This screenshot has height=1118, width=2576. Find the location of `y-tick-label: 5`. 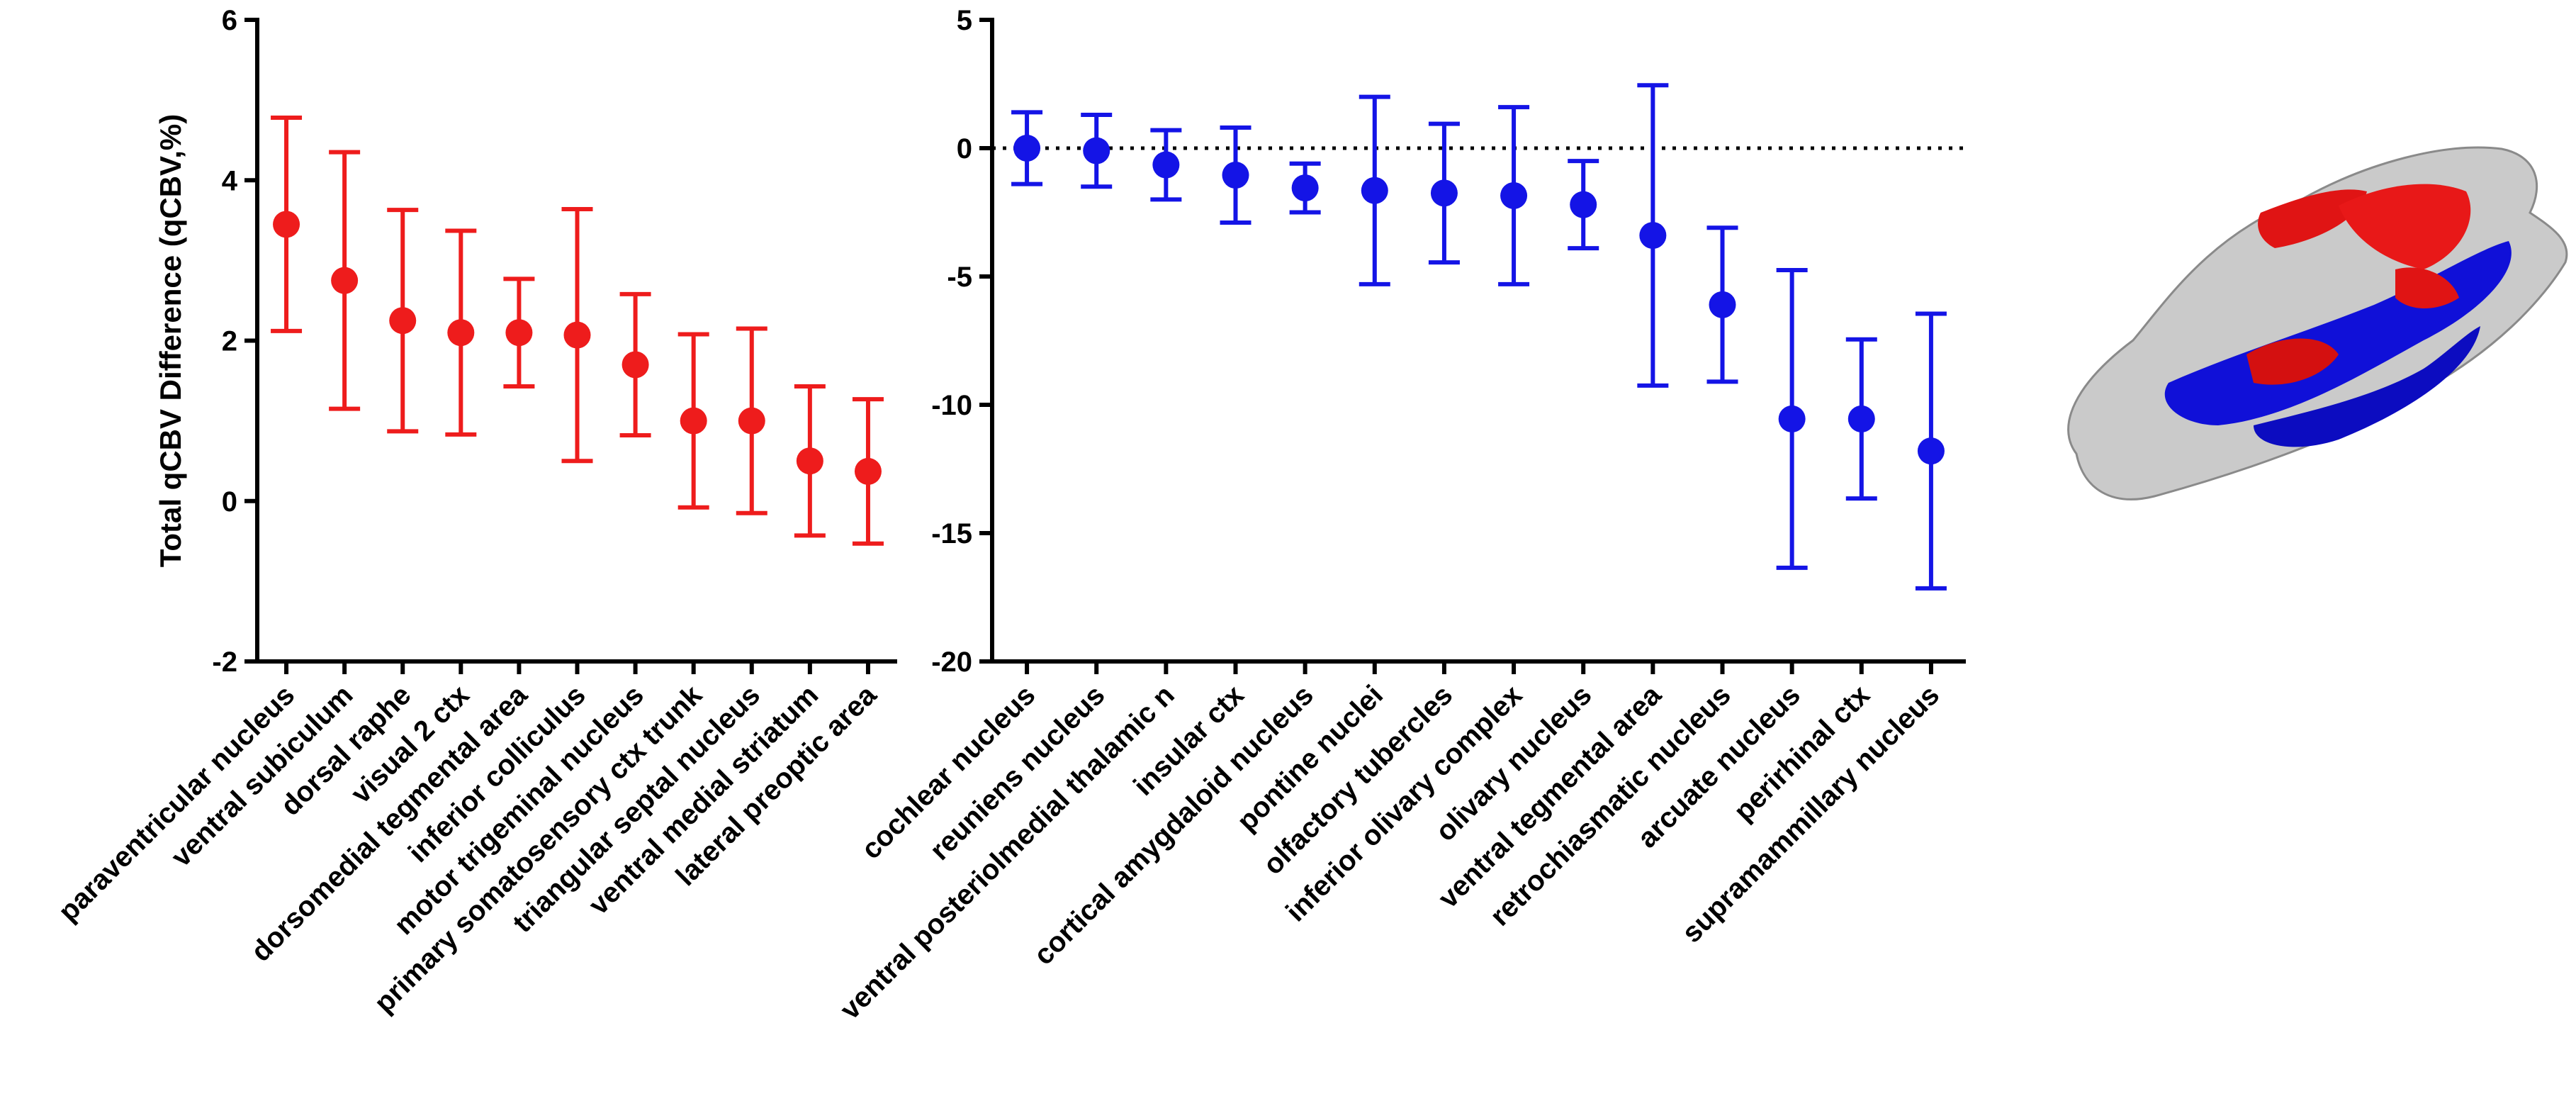

y-tick-label: 5 is located at coordinates (964, 20).